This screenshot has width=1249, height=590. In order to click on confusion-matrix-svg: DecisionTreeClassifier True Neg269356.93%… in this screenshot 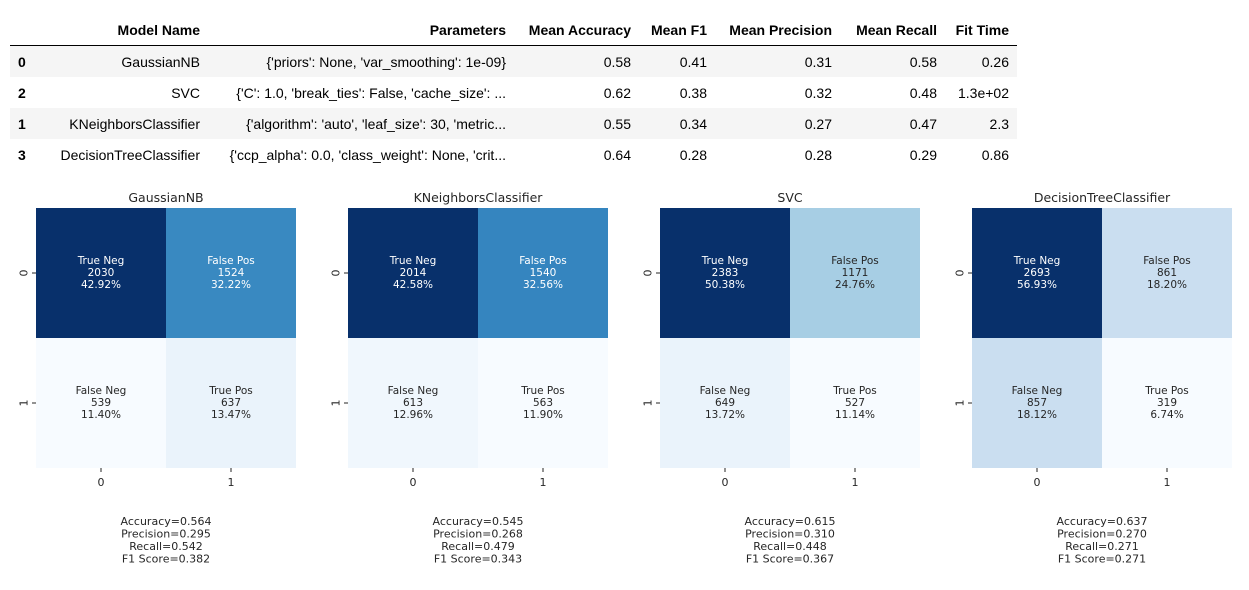, I will do `click(1093, 378)`.